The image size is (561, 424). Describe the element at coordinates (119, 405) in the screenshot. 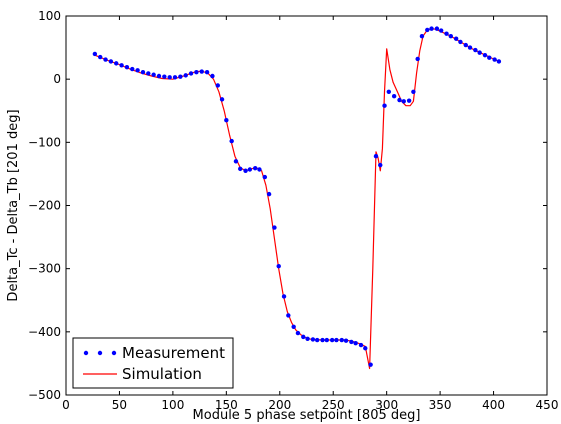

I see `x-tick-label: 50` at that location.